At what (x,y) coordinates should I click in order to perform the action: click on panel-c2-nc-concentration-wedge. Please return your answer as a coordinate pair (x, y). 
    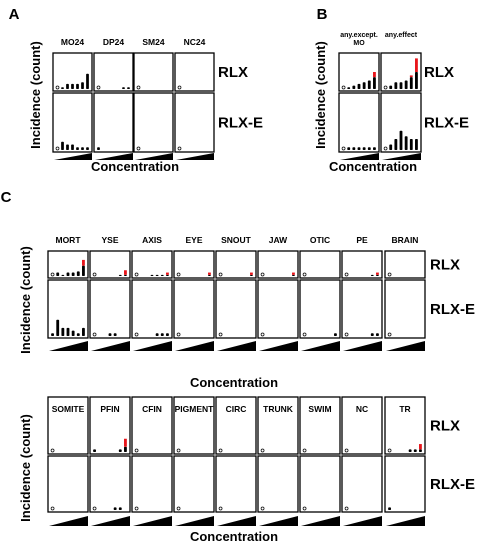
    Looking at the image, I should click on (362, 521).